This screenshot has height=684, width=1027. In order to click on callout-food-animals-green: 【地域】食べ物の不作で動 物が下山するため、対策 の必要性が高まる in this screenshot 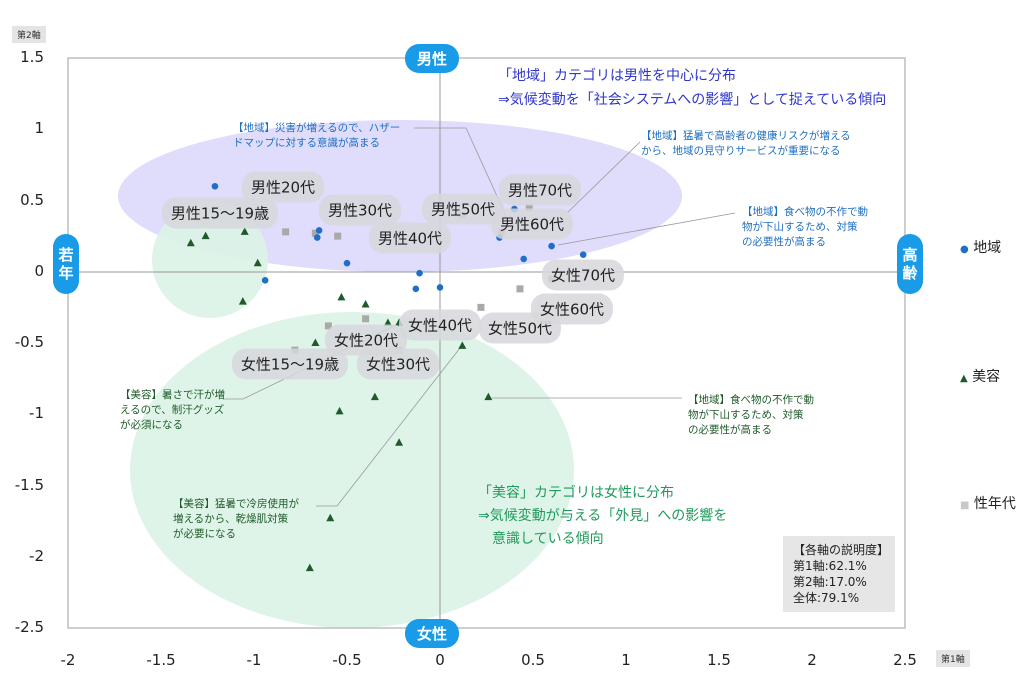, I will do `click(751, 415)`.